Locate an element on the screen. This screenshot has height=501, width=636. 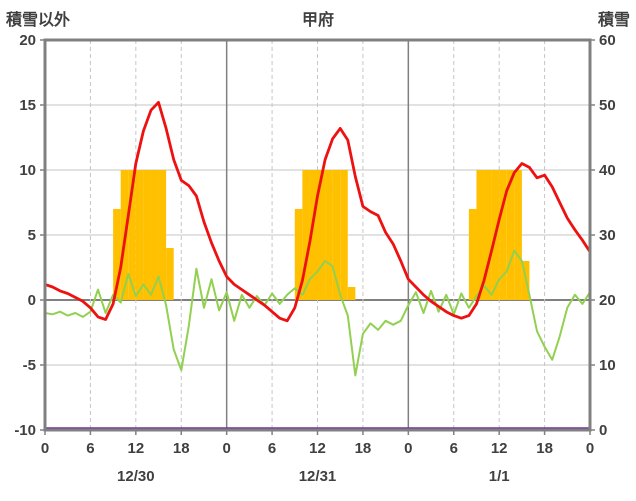
left-axis-tick-label: 10 is located at coordinates (27, 170).